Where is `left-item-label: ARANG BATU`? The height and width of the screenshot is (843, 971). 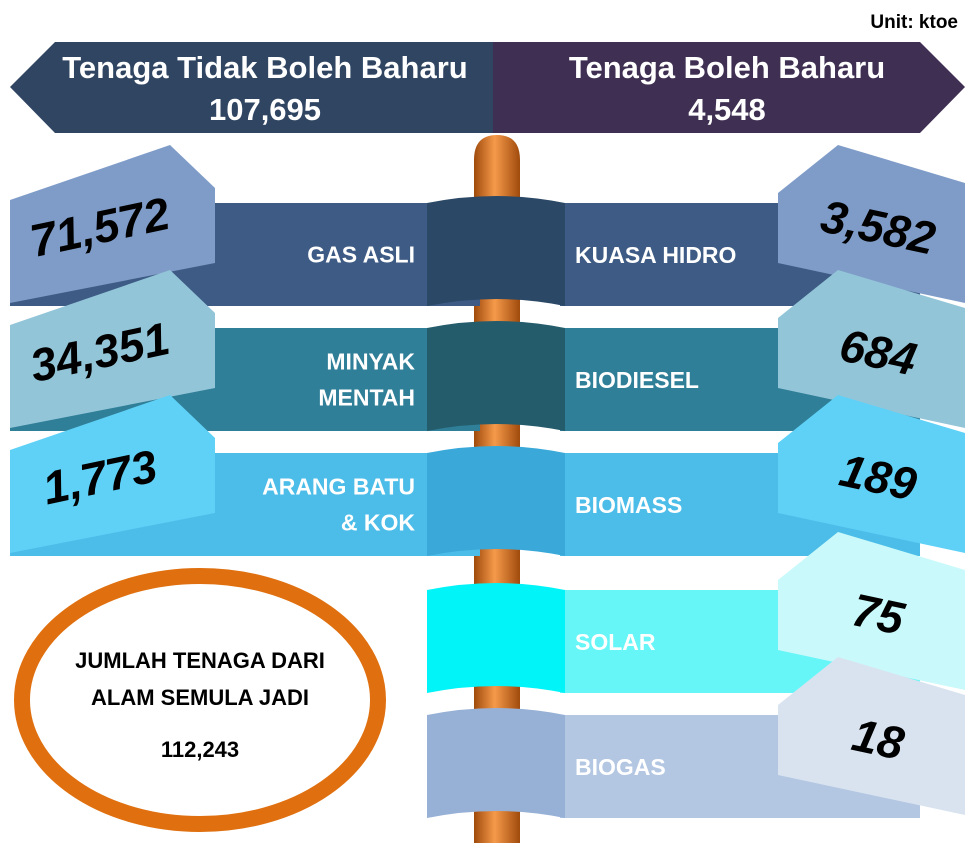
left-item-label: ARANG BATU is located at coordinates (338, 487).